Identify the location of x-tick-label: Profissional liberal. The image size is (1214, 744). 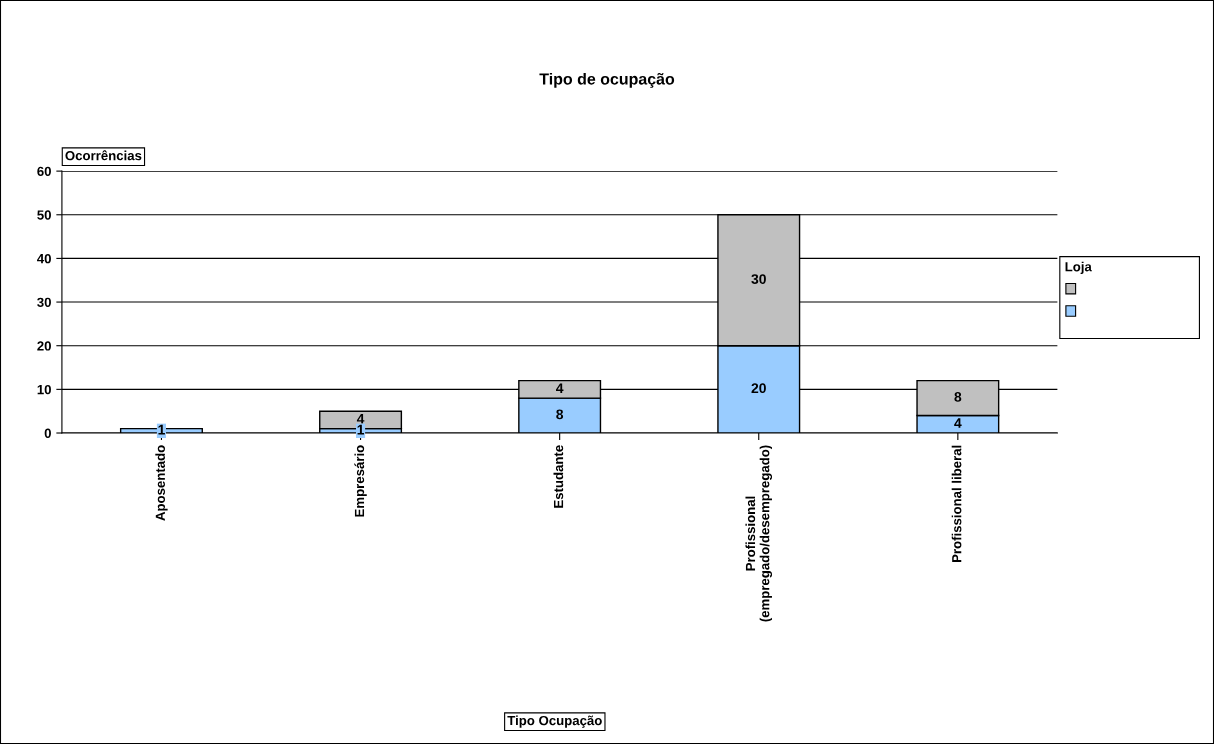
(956, 503).